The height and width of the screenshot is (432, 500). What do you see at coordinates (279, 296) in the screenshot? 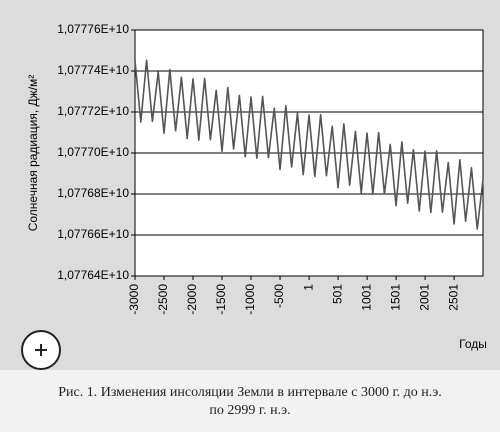
I see `x-tick-label: -500` at bounding box center [279, 296].